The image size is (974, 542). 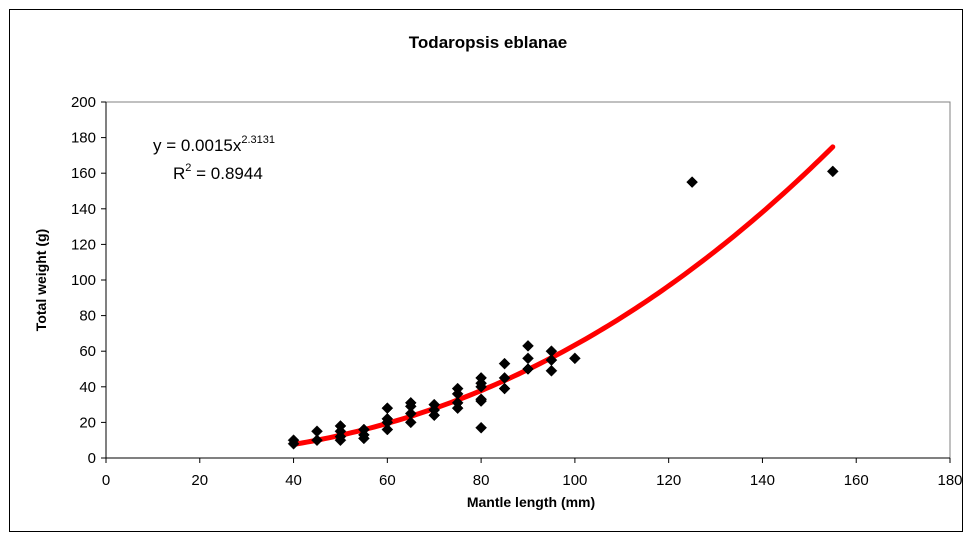 I want to click on y-tick-label: 160, so click(x=83, y=173).